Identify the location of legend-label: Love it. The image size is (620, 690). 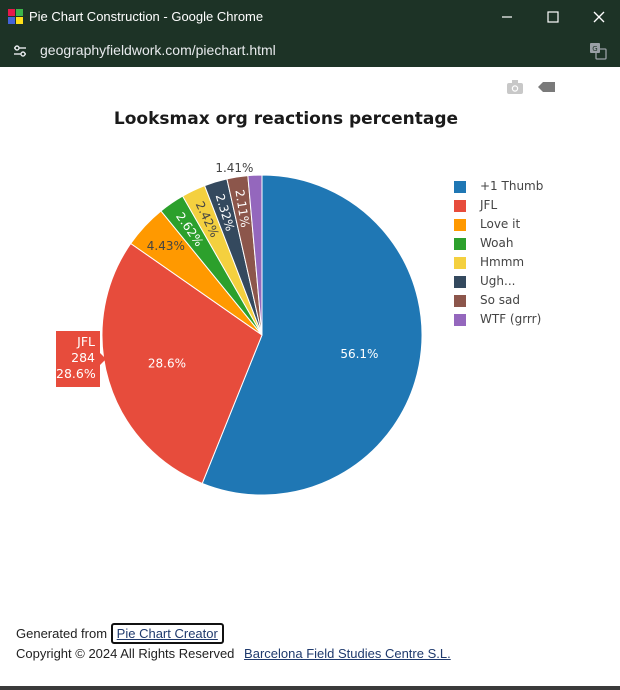
(500, 224).